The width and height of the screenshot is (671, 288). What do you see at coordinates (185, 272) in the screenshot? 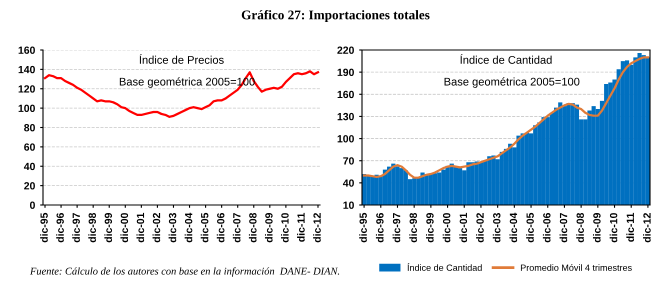
I see `source-note: Fuente: Cálculo de los autores con base en la información DANE- DIAN.` at bounding box center [185, 272].